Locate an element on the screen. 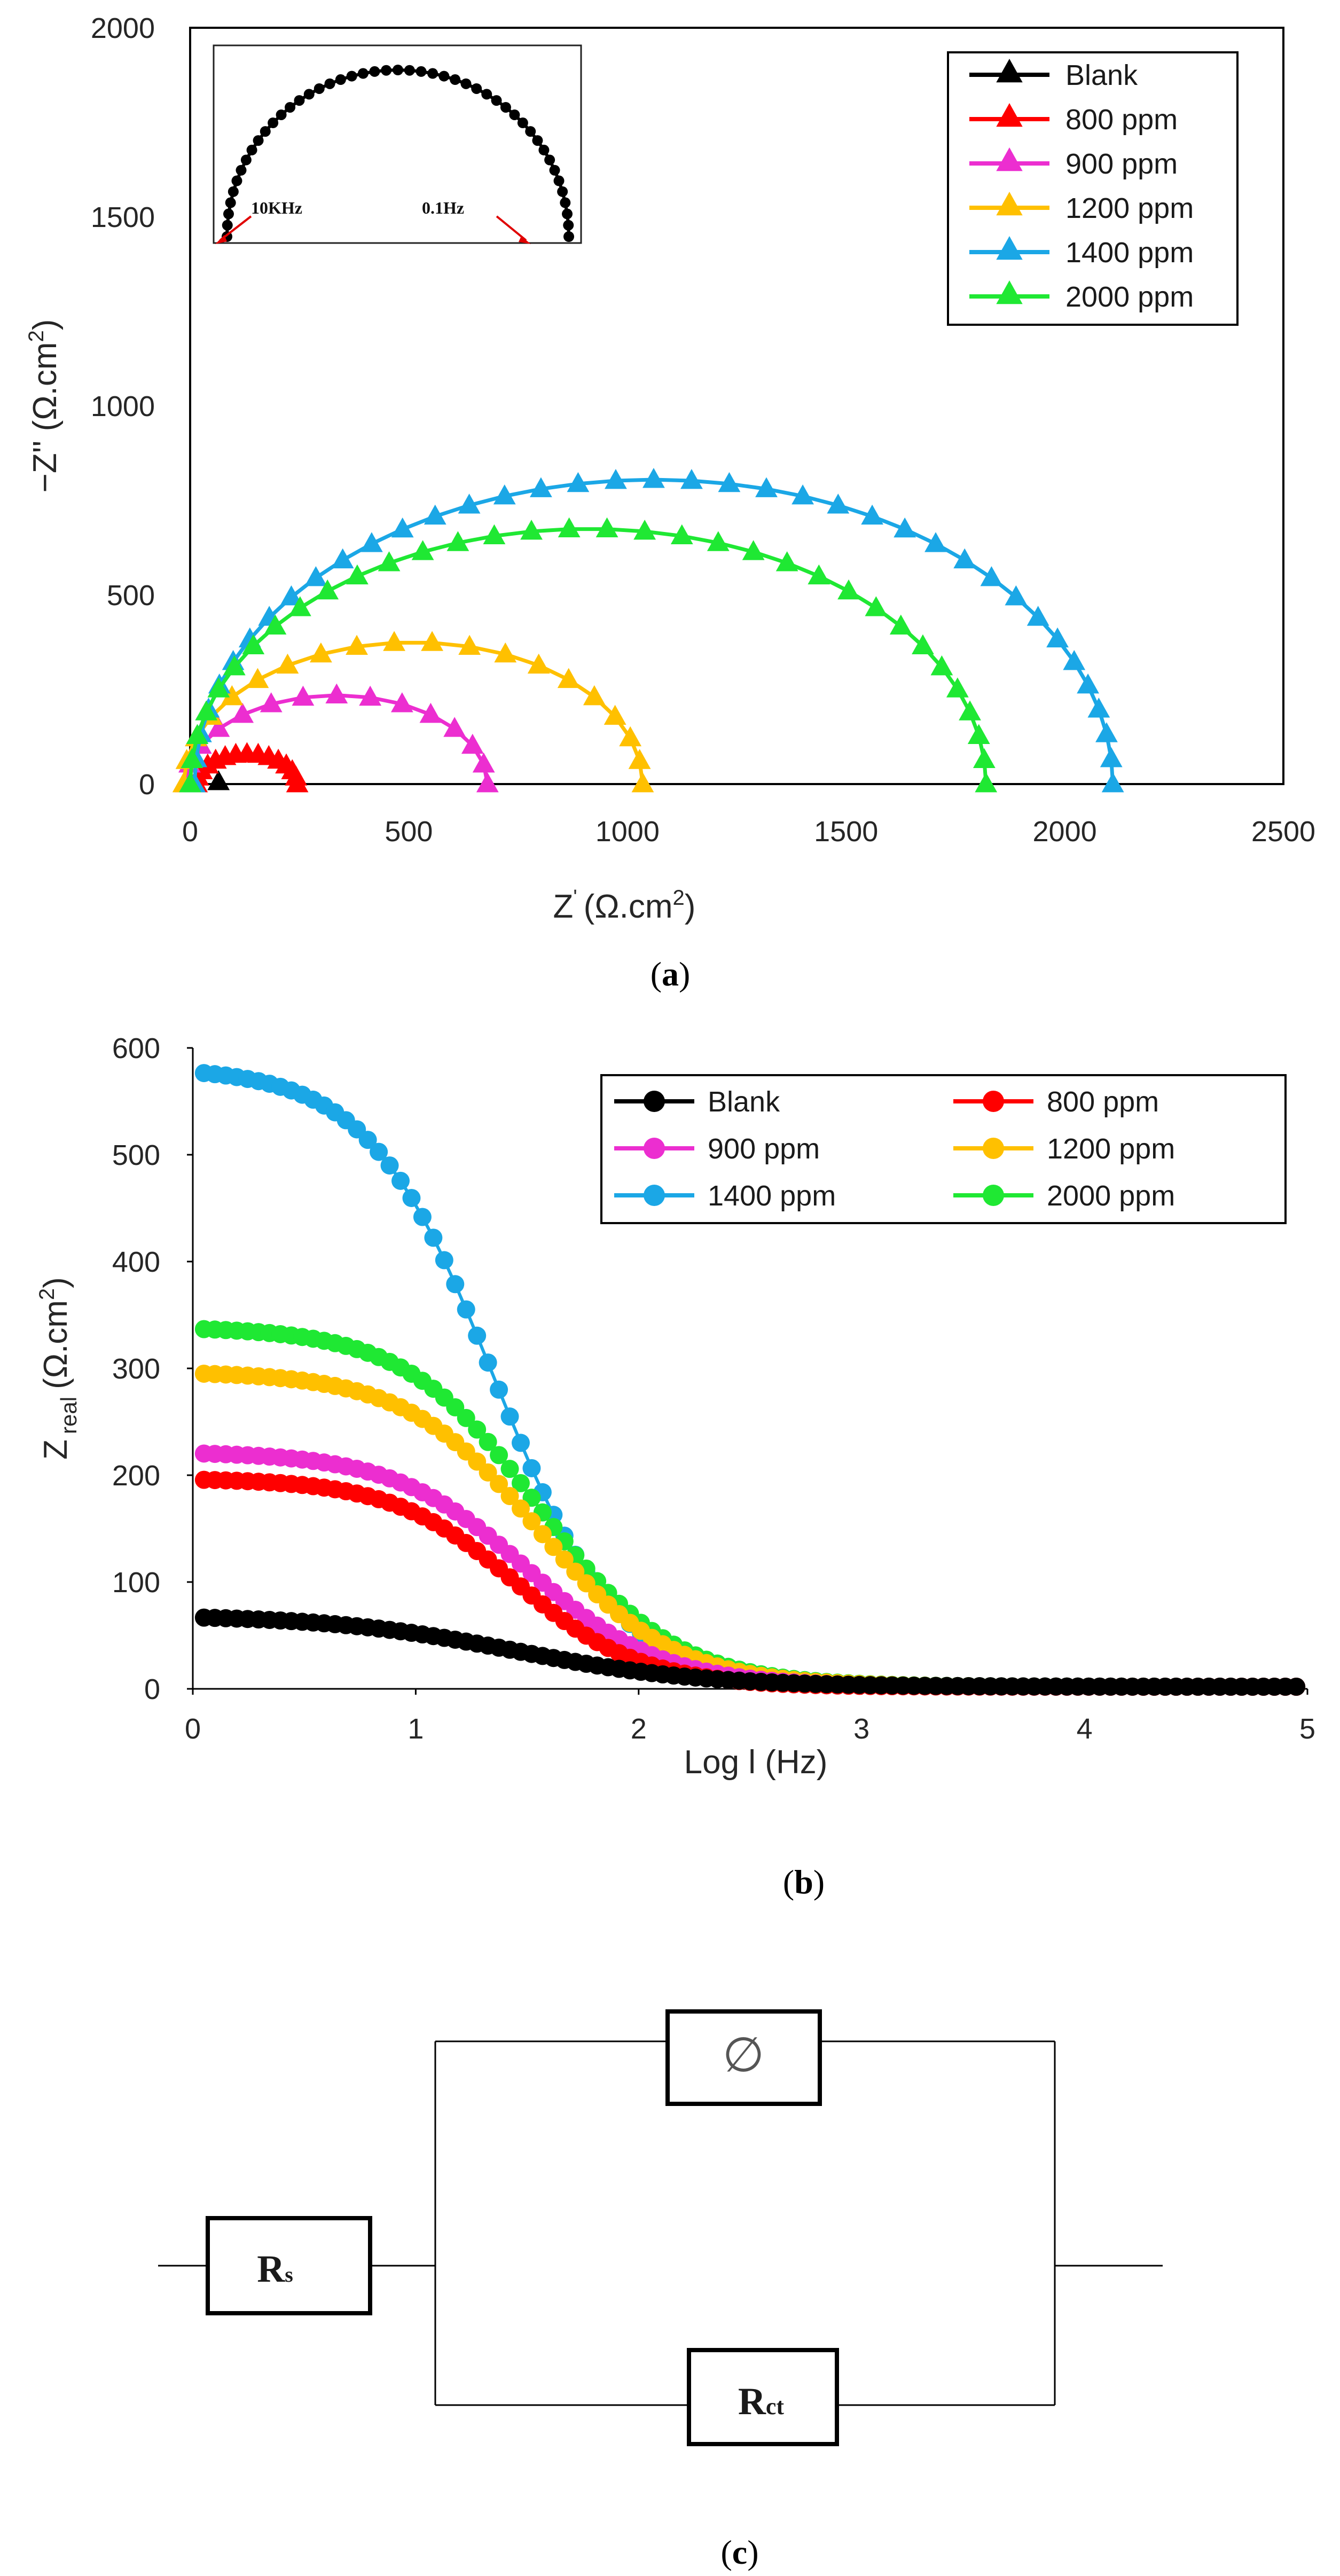 The width and height of the screenshot is (1340, 2576). chart-a-x-tick-label: 0 is located at coordinates (190, 832).